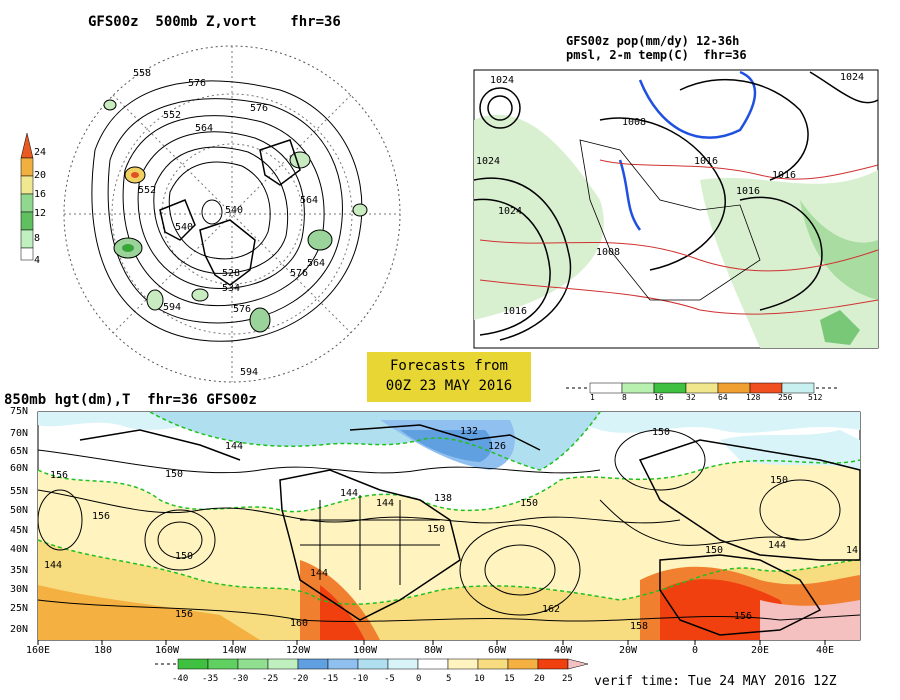  I want to click on lat-label: 65N, so click(19, 451).